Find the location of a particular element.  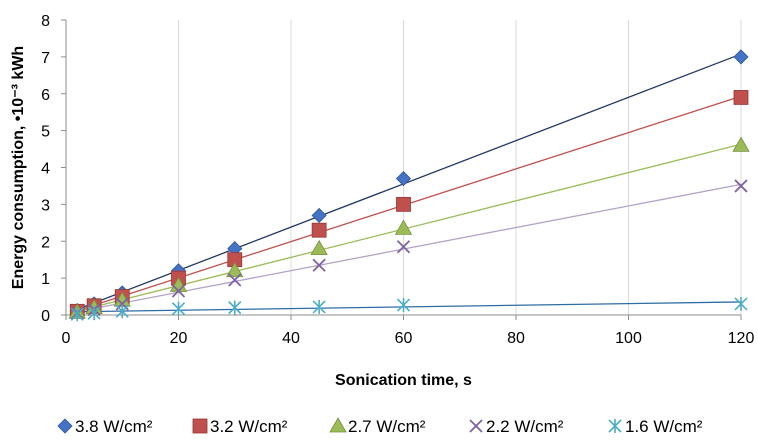

y-tick-label: 4 is located at coordinates (45, 169).